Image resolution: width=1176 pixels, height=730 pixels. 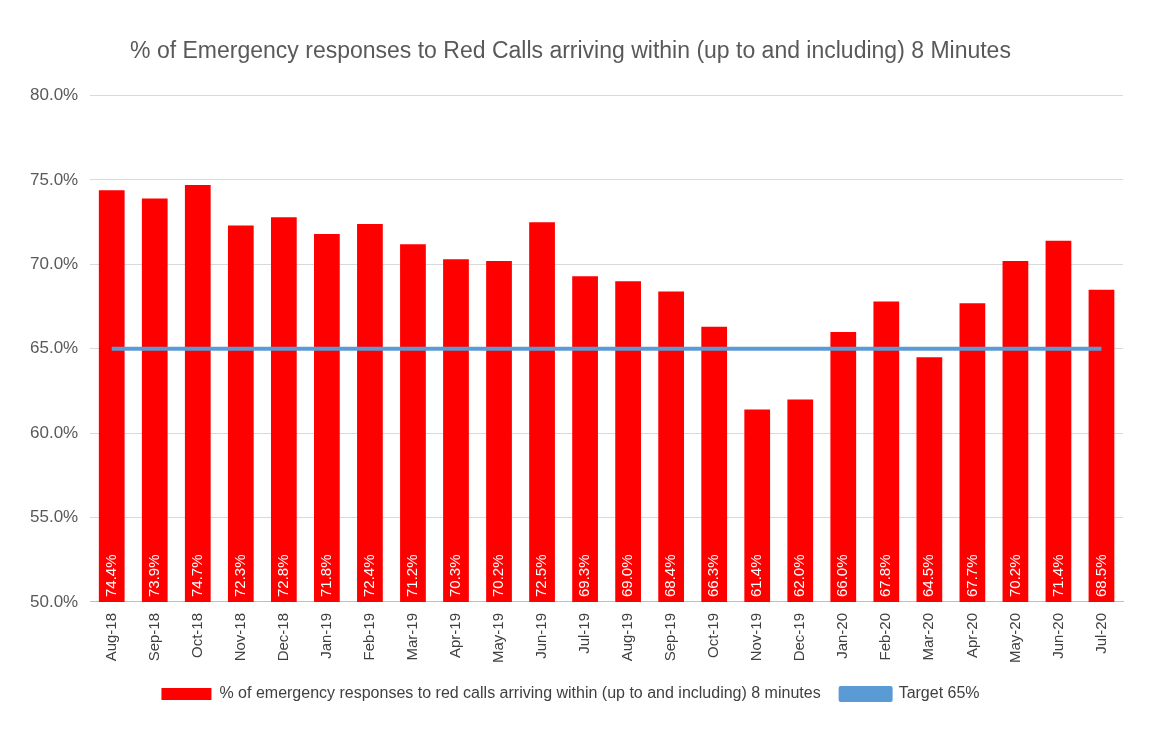 I want to click on y-tick-label: 60.0%, so click(x=54, y=432).